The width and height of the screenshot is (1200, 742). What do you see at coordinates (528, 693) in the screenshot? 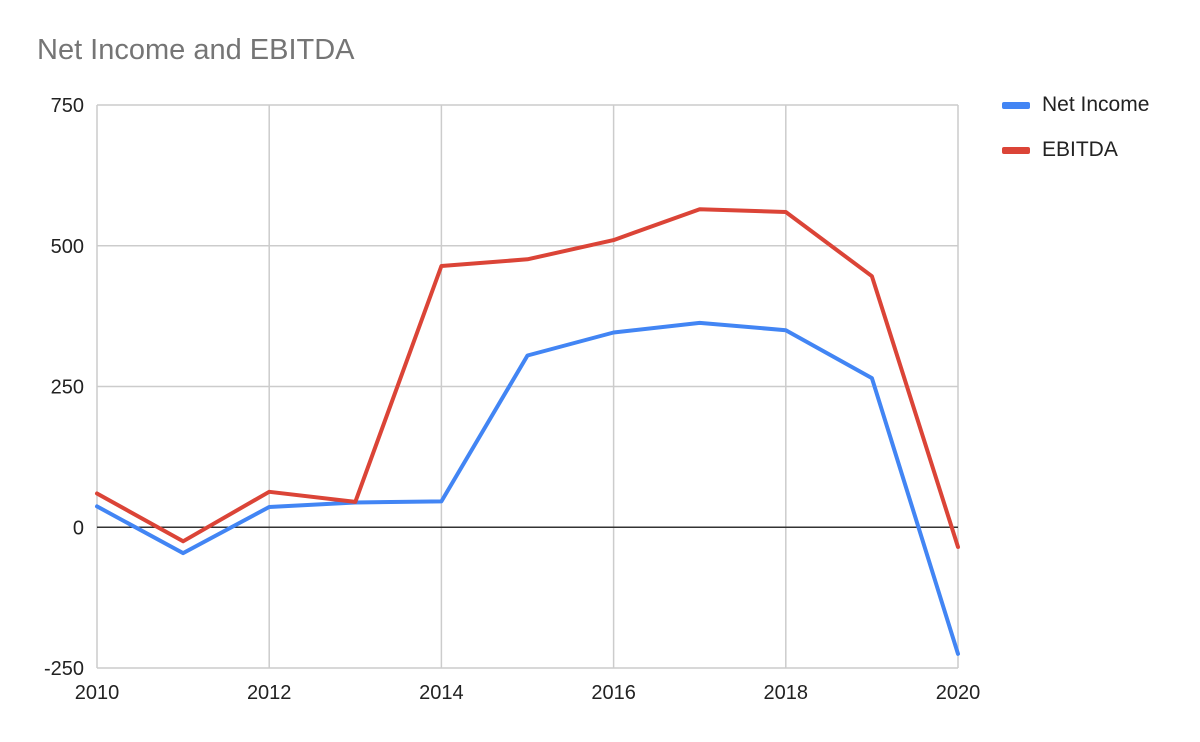
I see `x-tick-labels: 2010 2012 2014 2016 2018 2020` at bounding box center [528, 693].